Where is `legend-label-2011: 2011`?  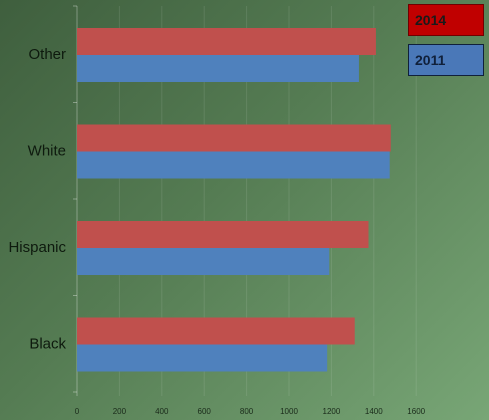
legend-label-2011: 2011 is located at coordinates (430, 60).